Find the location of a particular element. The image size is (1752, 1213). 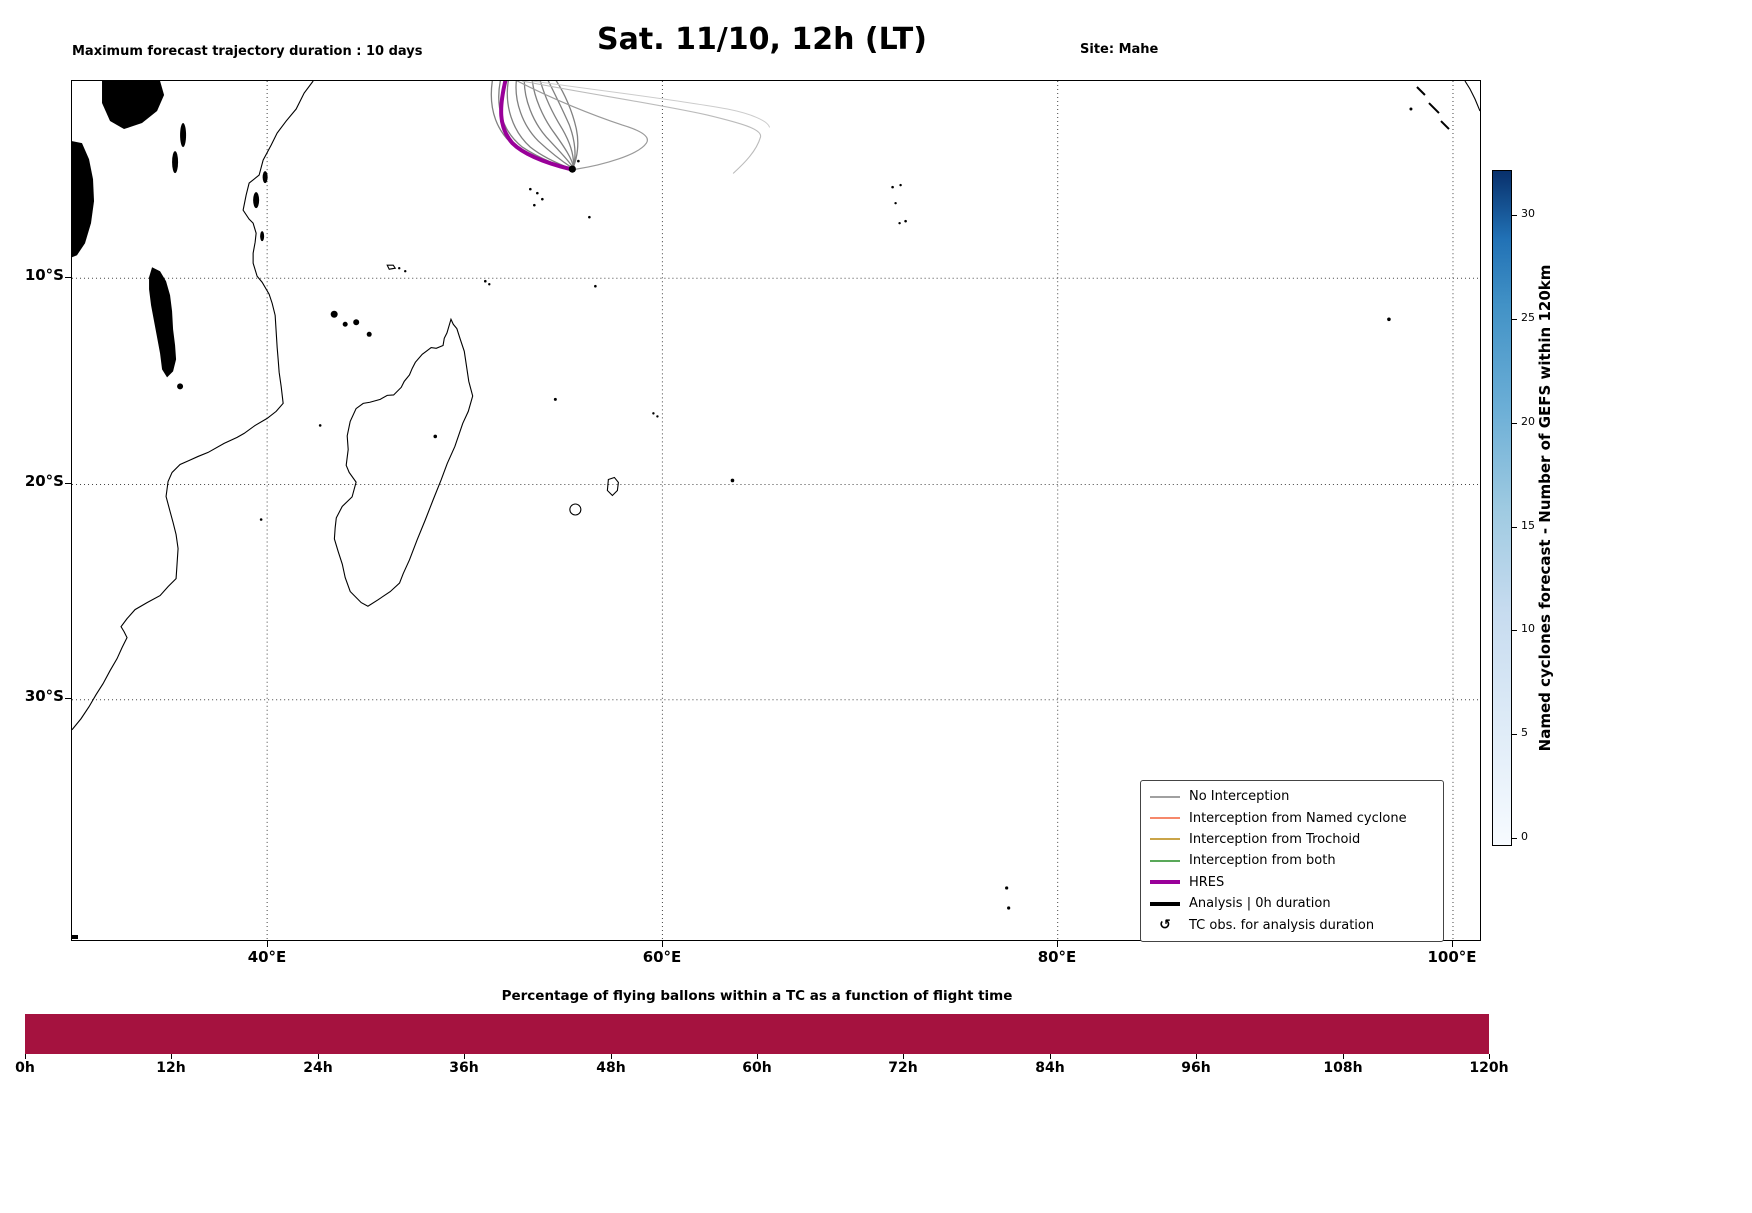

sumatra-coastline-fragment is located at coordinates (1472, 96).